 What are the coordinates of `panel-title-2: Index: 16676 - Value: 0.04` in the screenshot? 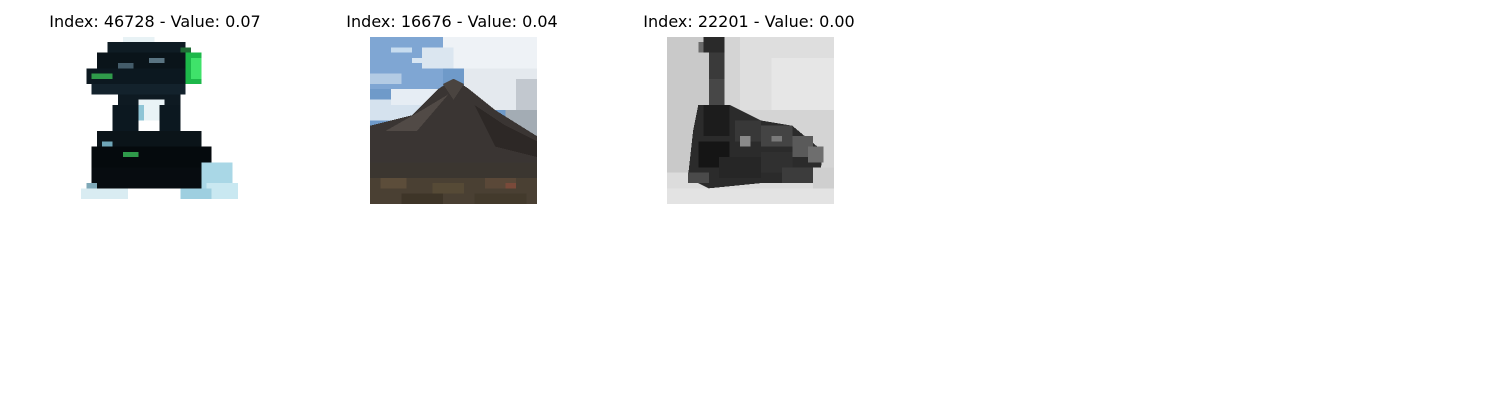 It's located at (452, 21).